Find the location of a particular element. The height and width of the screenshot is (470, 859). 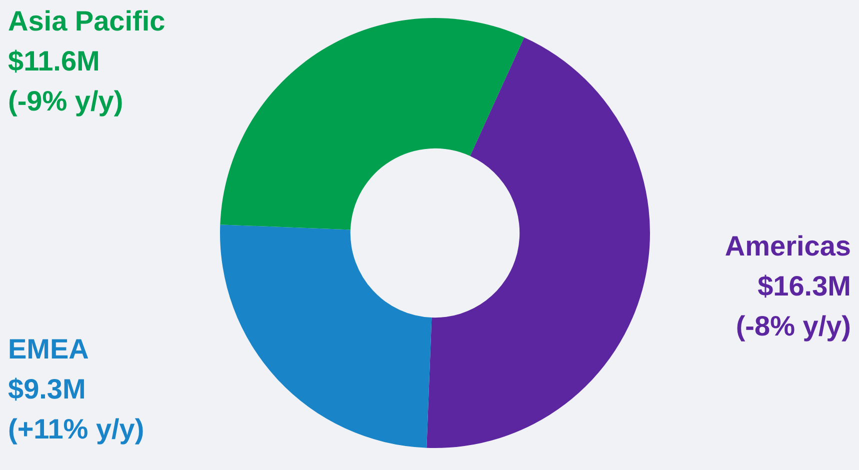

text: (-8% y/y) is located at coordinates (793, 326).